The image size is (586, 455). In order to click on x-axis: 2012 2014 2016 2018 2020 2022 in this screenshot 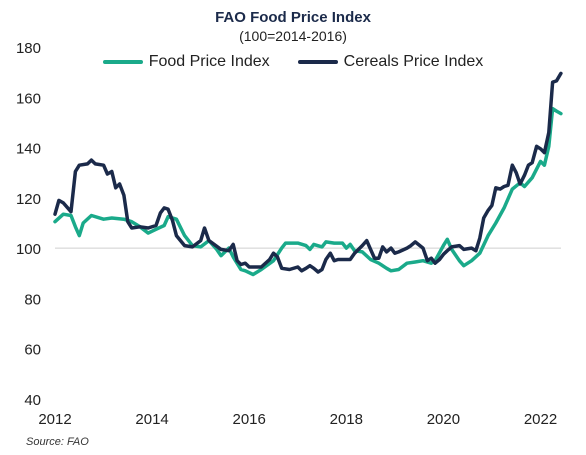, I will do `click(297, 419)`.